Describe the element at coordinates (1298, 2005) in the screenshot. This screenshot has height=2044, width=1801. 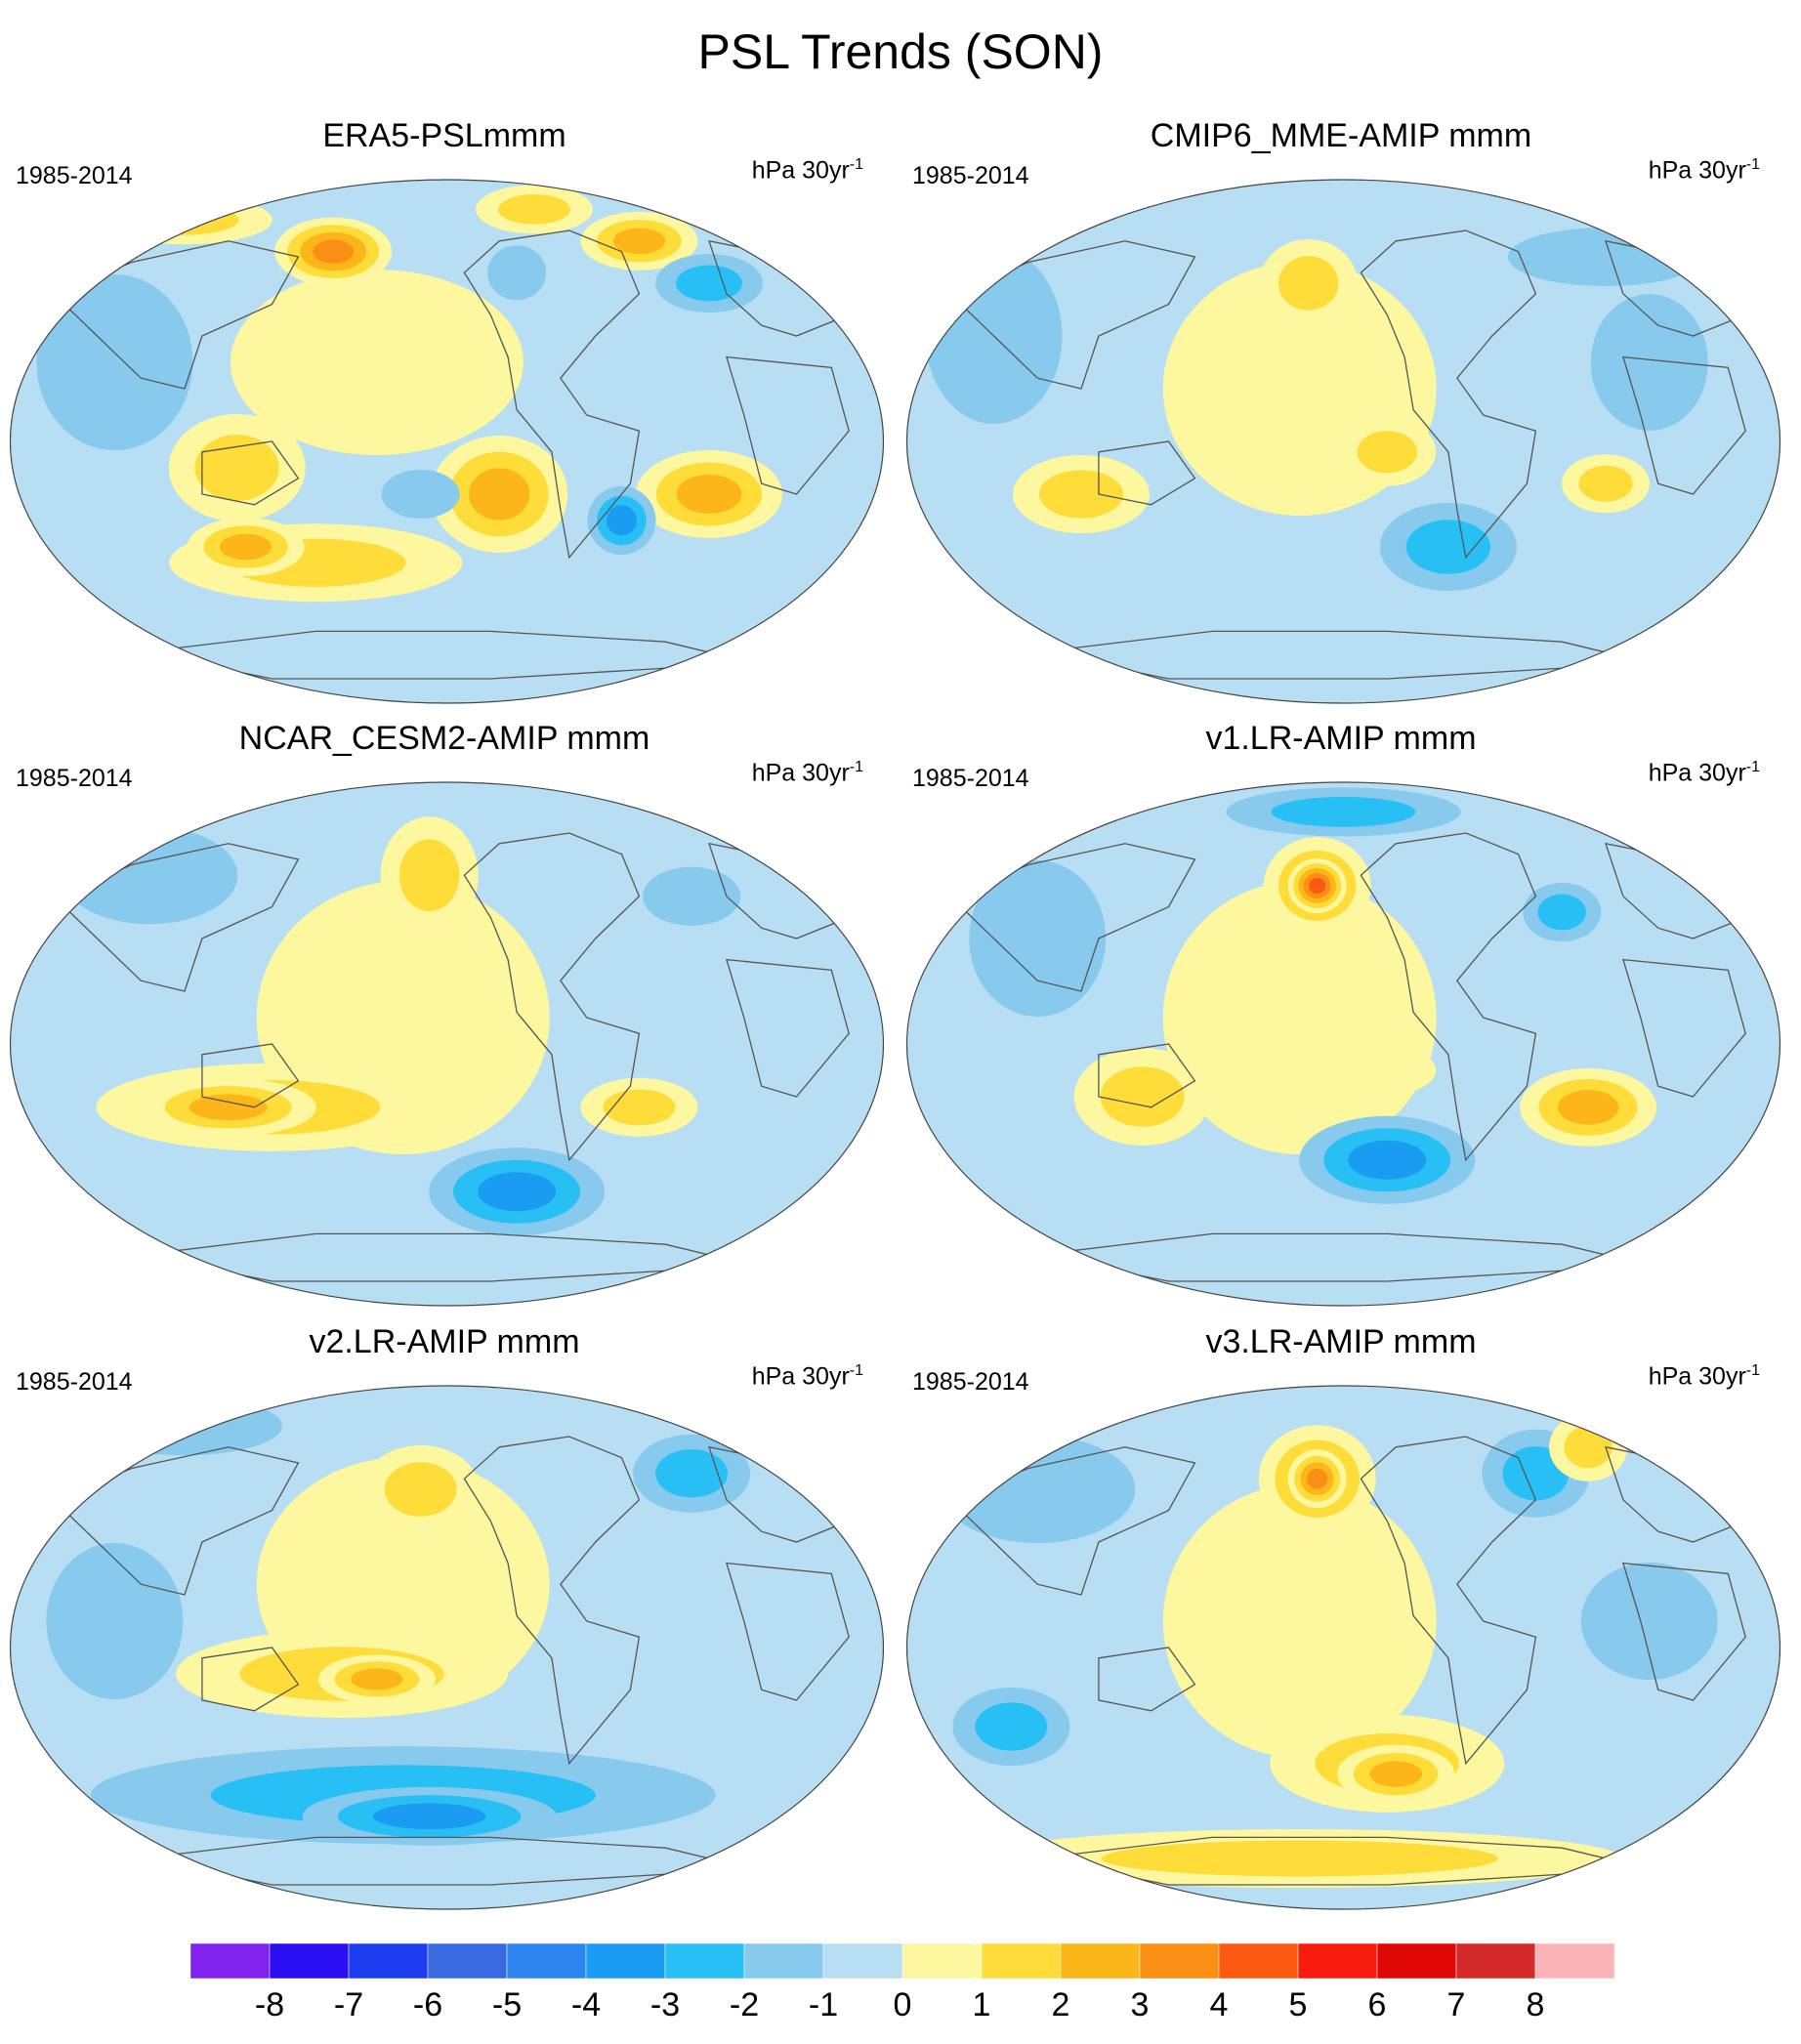
I see `colorbar-tick-label: 5` at that location.